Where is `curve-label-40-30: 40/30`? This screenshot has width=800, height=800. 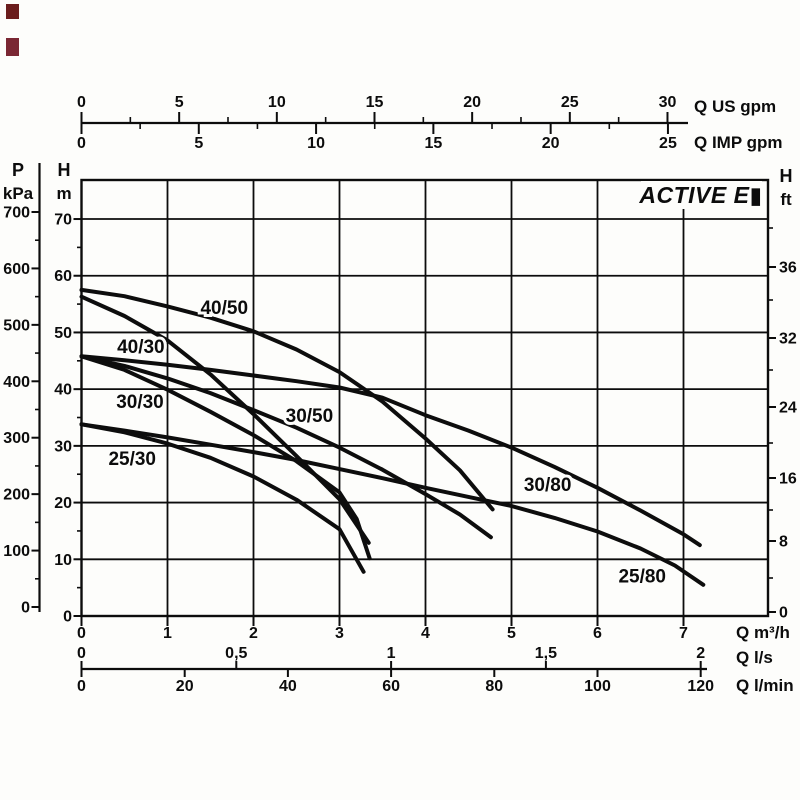 curve-label-40-30: 40/30 is located at coordinates (141, 347).